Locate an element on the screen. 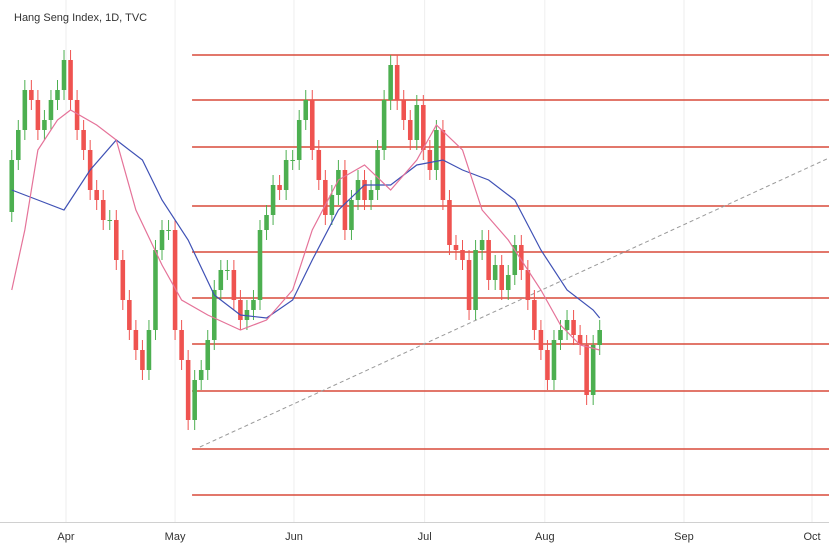 This screenshot has height=552, width=829. x-tick-label: Aug is located at coordinates (545, 537).